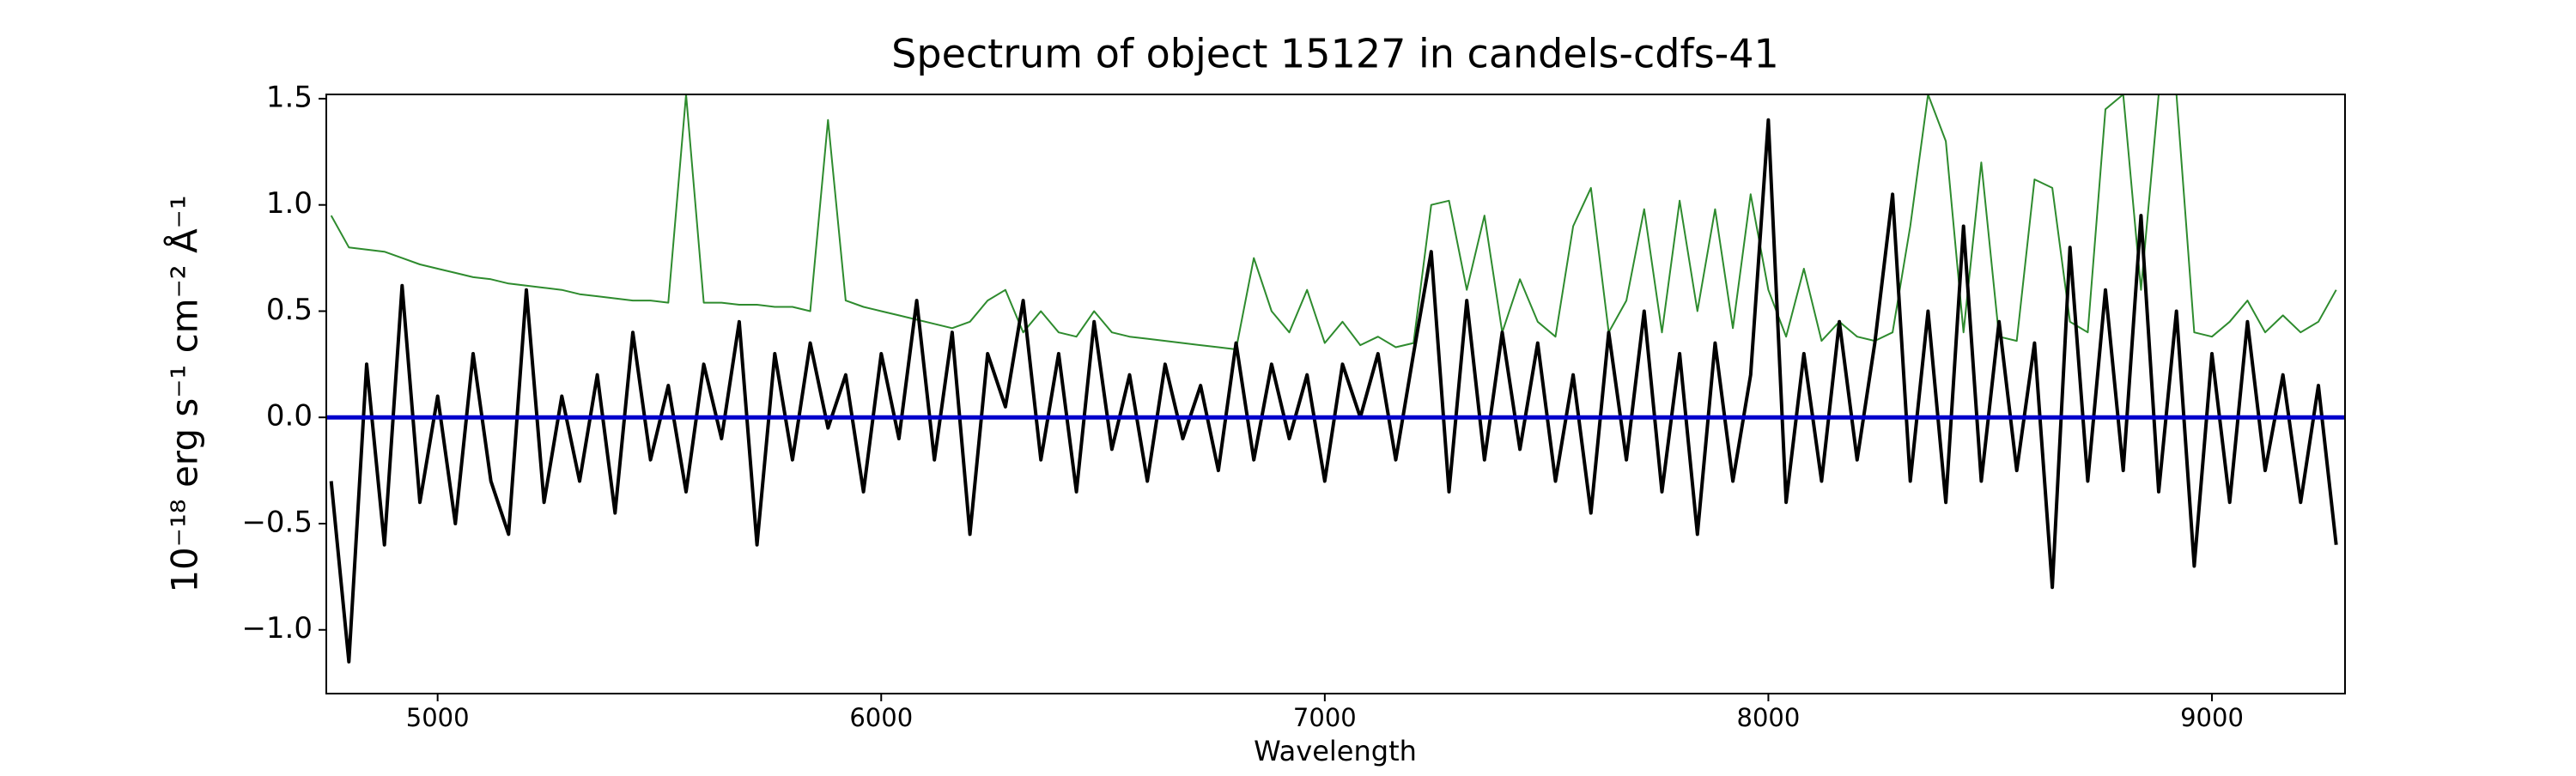 Image resolution: width=2576 pixels, height=776 pixels. What do you see at coordinates (290, 310) in the screenshot?
I see `y-tick-label: 0.5` at bounding box center [290, 310].